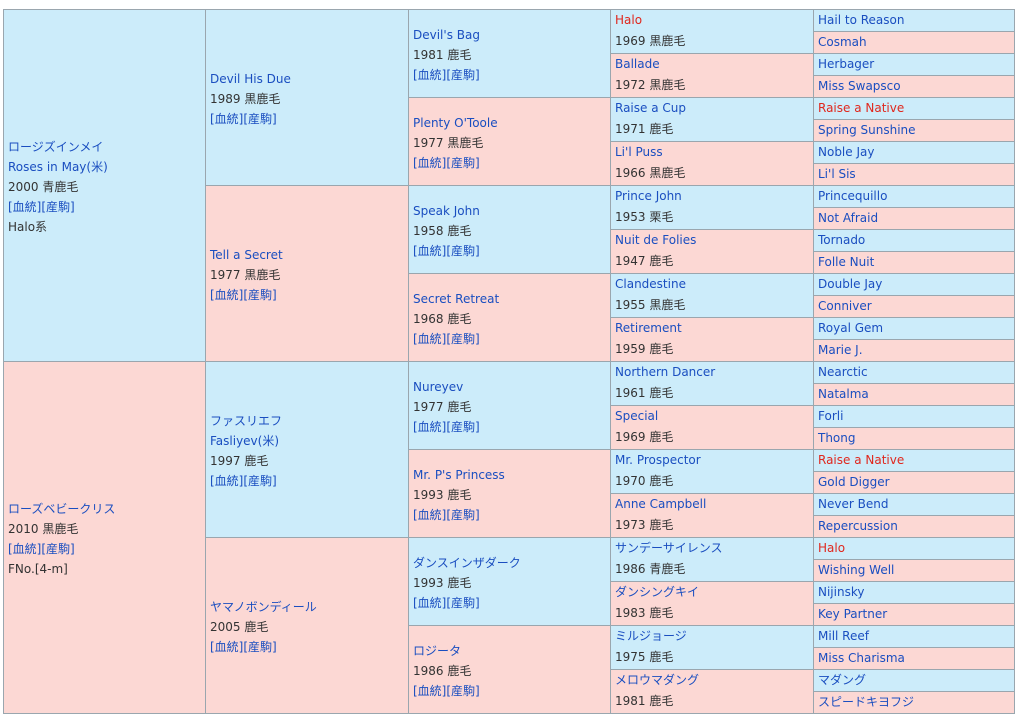  Describe the element at coordinates (455, 123) in the screenshot. I see `horse-name: Plenty O'Toole` at that location.